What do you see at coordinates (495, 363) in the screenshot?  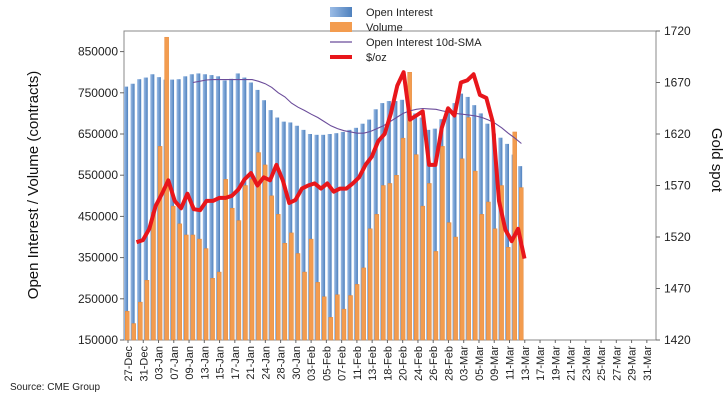 I see `x-tick-label: 09-Mar` at bounding box center [495, 363].